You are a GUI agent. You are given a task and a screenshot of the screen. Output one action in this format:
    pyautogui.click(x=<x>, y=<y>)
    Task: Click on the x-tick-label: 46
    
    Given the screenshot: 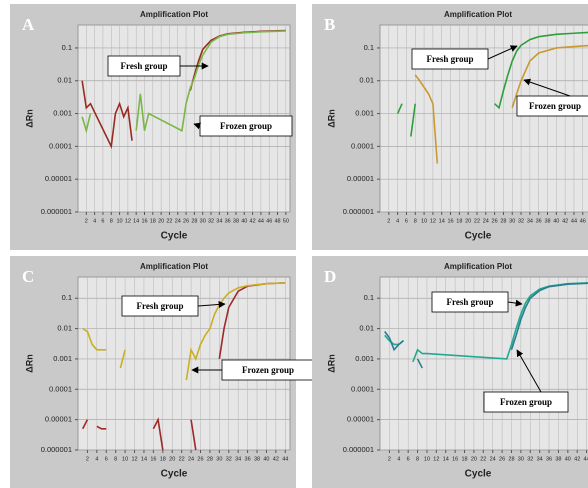 What is the action you would take?
    pyautogui.click(x=583, y=221)
    